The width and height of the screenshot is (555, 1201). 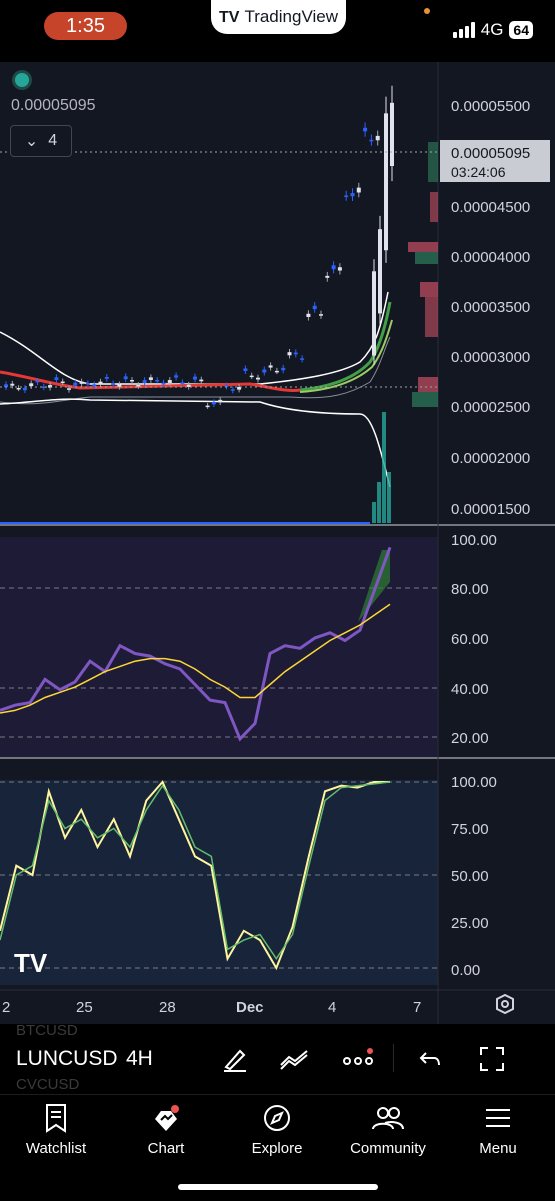 What do you see at coordinates (22, 80) in the screenshot?
I see `market-status-icon` at bounding box center [22, 80].